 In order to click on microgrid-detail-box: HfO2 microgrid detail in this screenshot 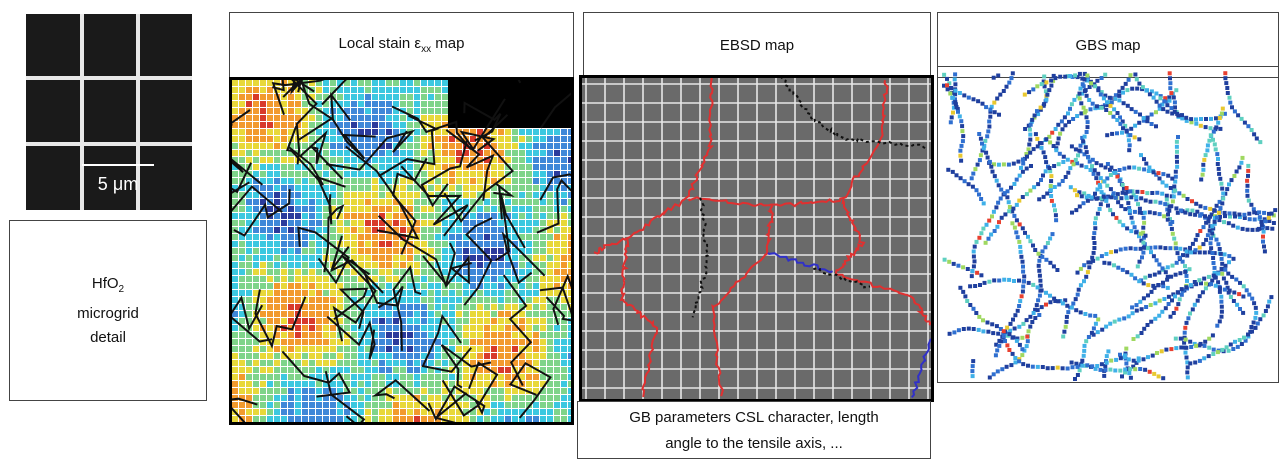, I will do `click(108, 310)`.